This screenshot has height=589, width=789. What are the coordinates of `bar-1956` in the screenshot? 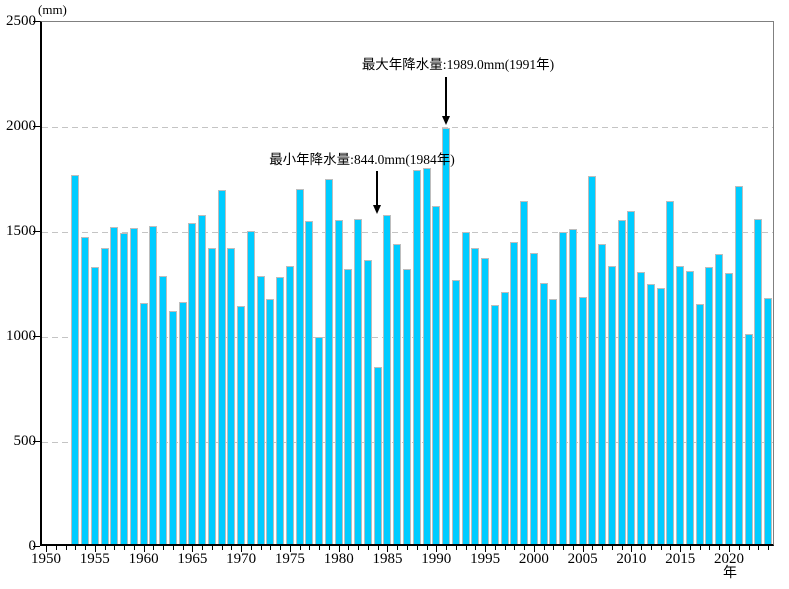 It's located at (104, 395).